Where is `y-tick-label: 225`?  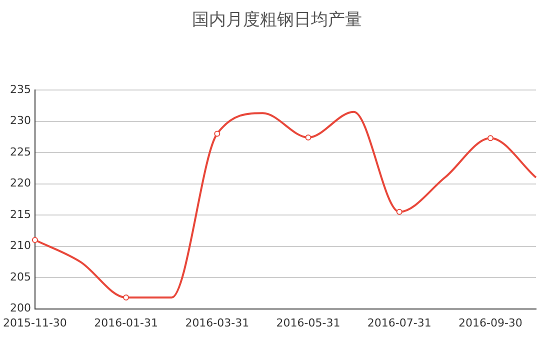
y-tick-label: 225 is located at coordinates (20, 151).